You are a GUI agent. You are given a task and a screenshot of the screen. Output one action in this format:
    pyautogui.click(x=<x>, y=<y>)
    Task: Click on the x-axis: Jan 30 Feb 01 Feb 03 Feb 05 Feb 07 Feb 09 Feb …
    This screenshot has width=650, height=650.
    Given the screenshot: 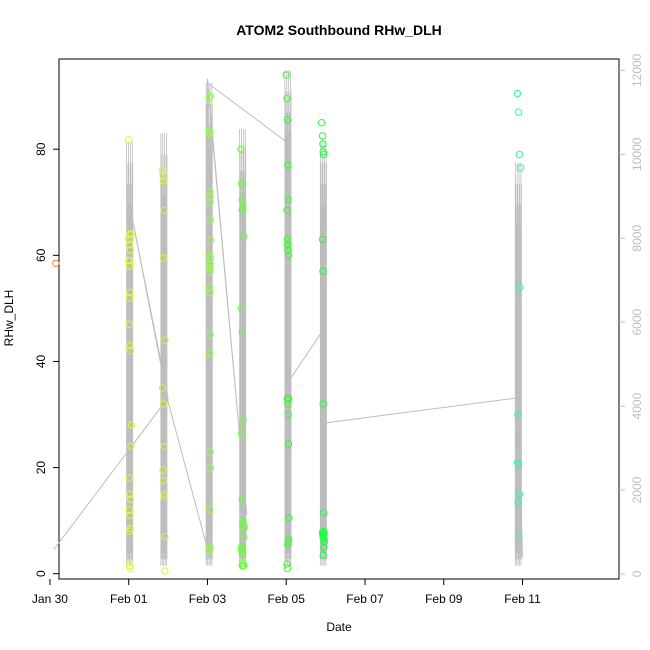 What is the action you would take?
    pyautogui.click(x=286, y=592)
    